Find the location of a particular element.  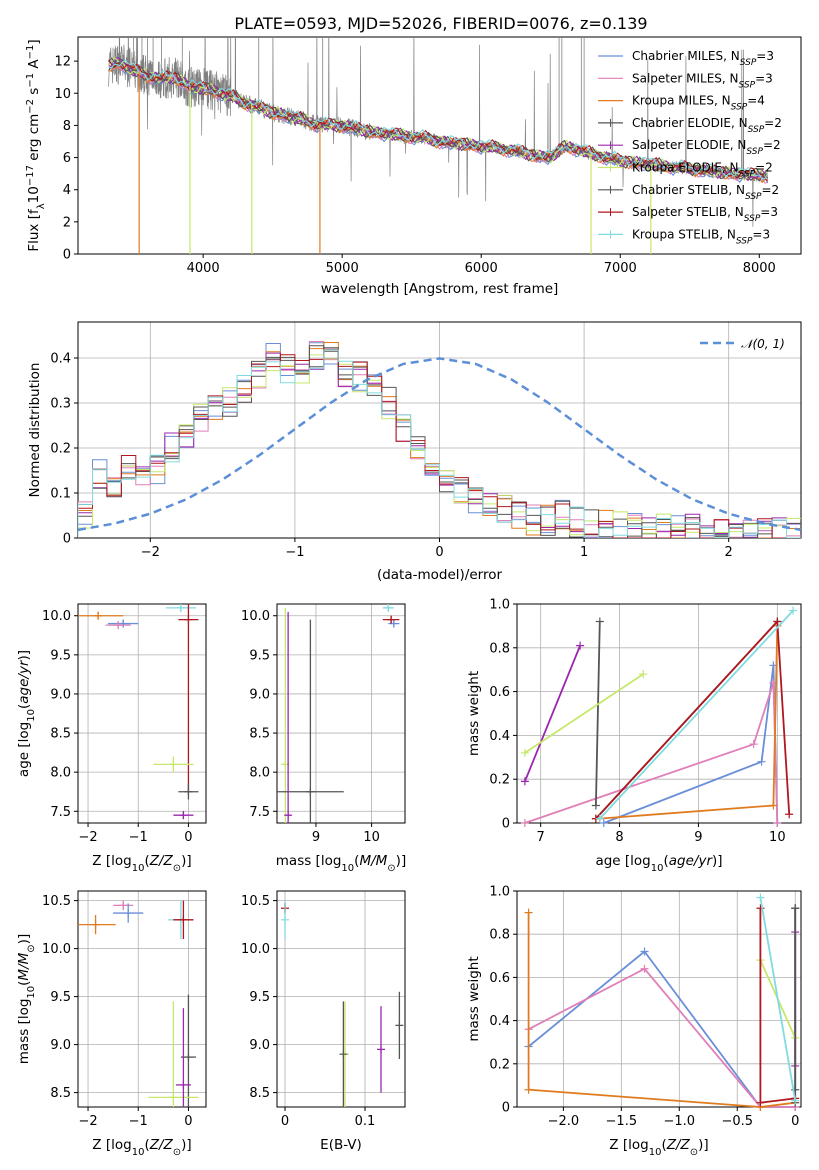

mass-vs-EBV-panel: 0 0.1 8.5 9.0 9.5 10.0 10.5 E(B-V) is located at coordinates (323, 1021).